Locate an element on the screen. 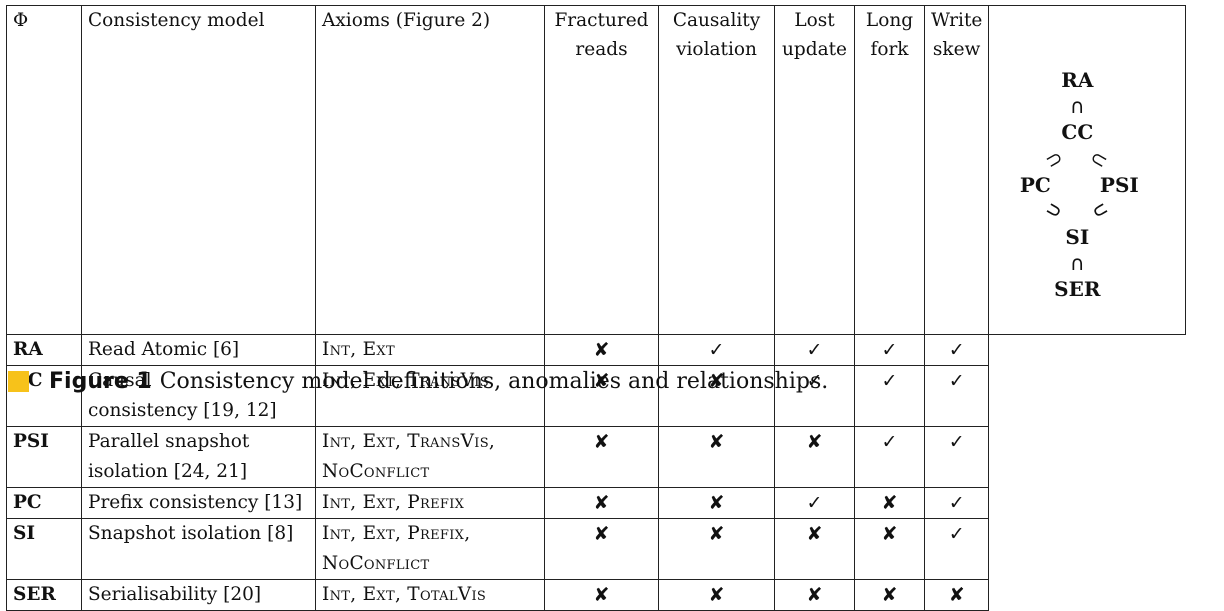  row-axioms: Int, Ext is located at coordinates (430, 350).